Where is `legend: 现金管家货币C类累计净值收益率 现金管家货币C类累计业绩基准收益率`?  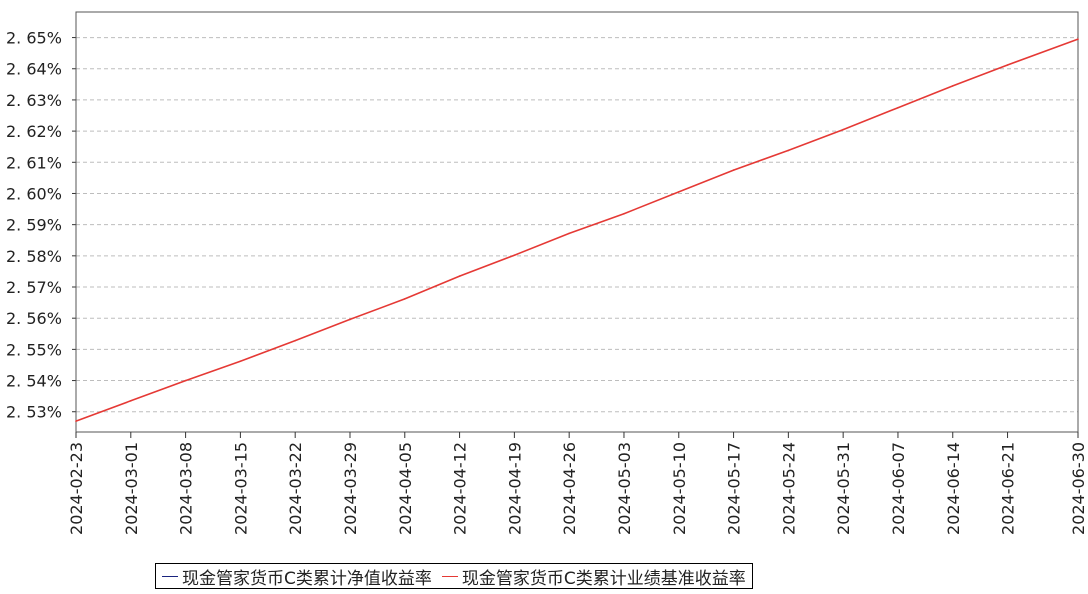
legend: 现金管家货币C类累计净值收益率 现金管家货币C类累计业绩基准收益率 is located at coordinates (454, 576).